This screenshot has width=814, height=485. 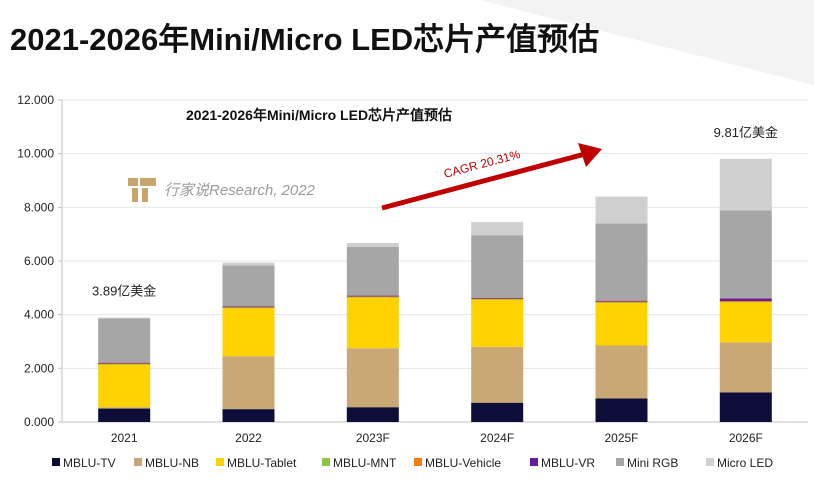 I want to click on legend-label: MBLU-Vehicle, so click(x=463, y=463).